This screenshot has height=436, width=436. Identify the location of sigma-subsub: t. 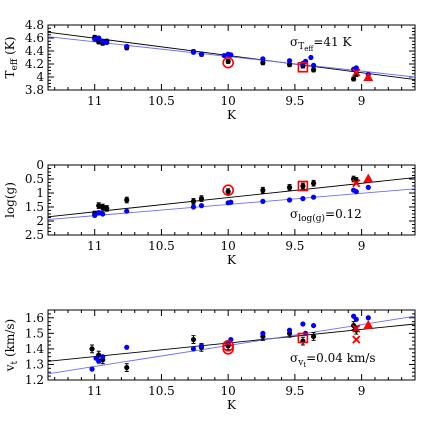
(304, 365).